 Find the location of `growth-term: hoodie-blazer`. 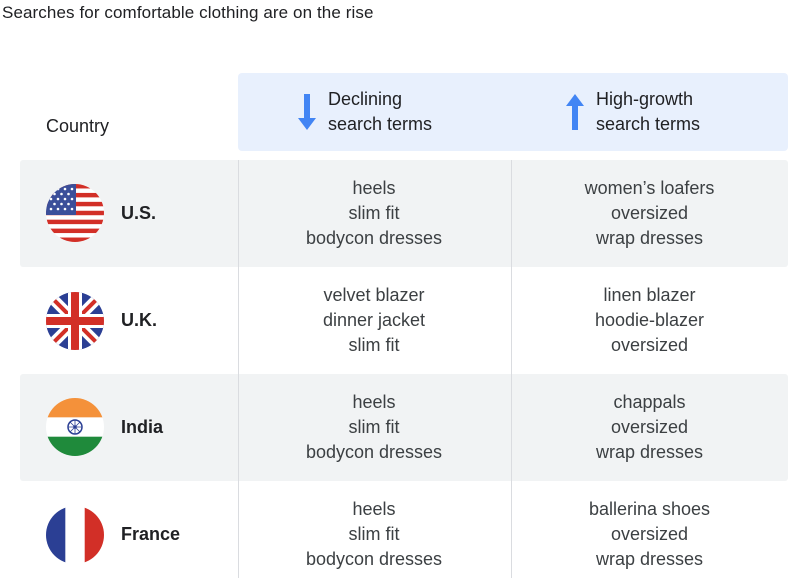

growth-term: hoodie-blazer is located at coordinates (649, 320).